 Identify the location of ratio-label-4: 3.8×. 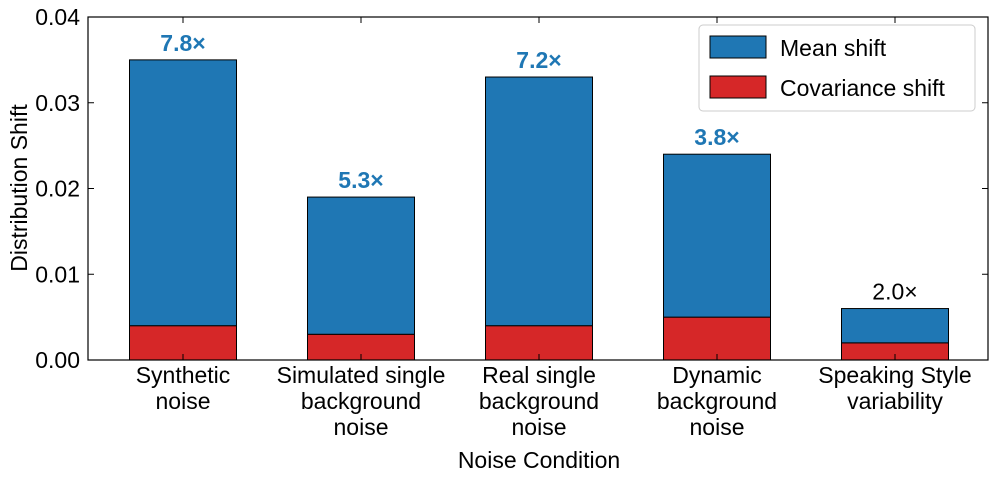
(716, 137).